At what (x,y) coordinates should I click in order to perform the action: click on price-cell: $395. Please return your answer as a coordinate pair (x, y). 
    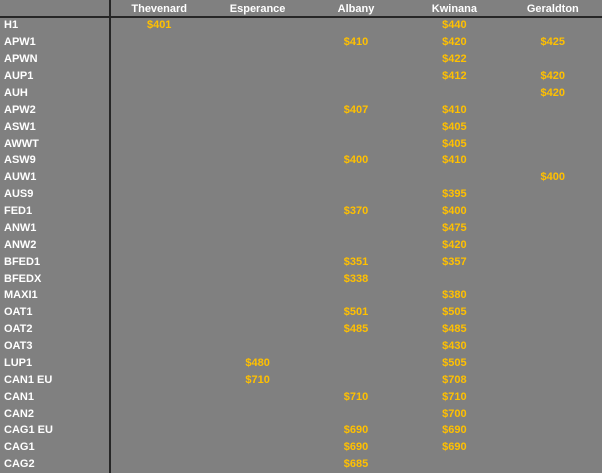
    Looking at the image, I should click on (454, 194).